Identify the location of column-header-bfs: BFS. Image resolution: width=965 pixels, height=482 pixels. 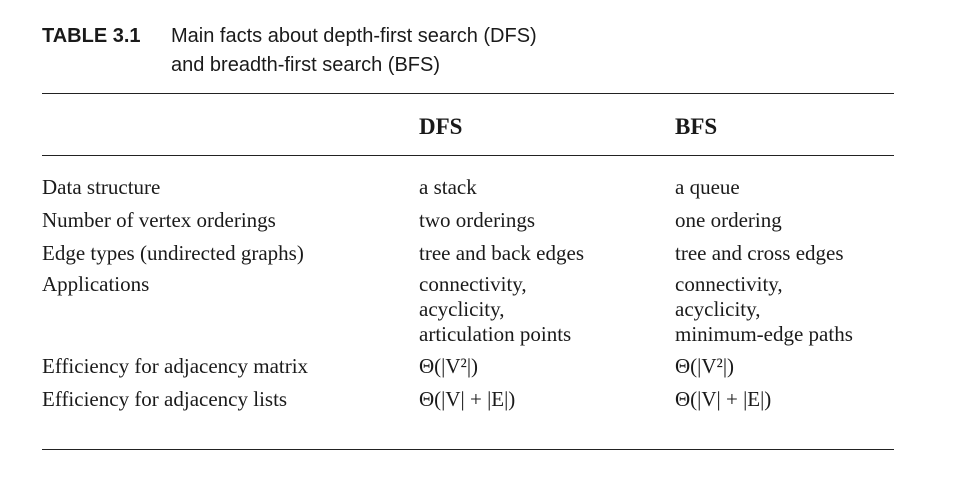
(696, 126).